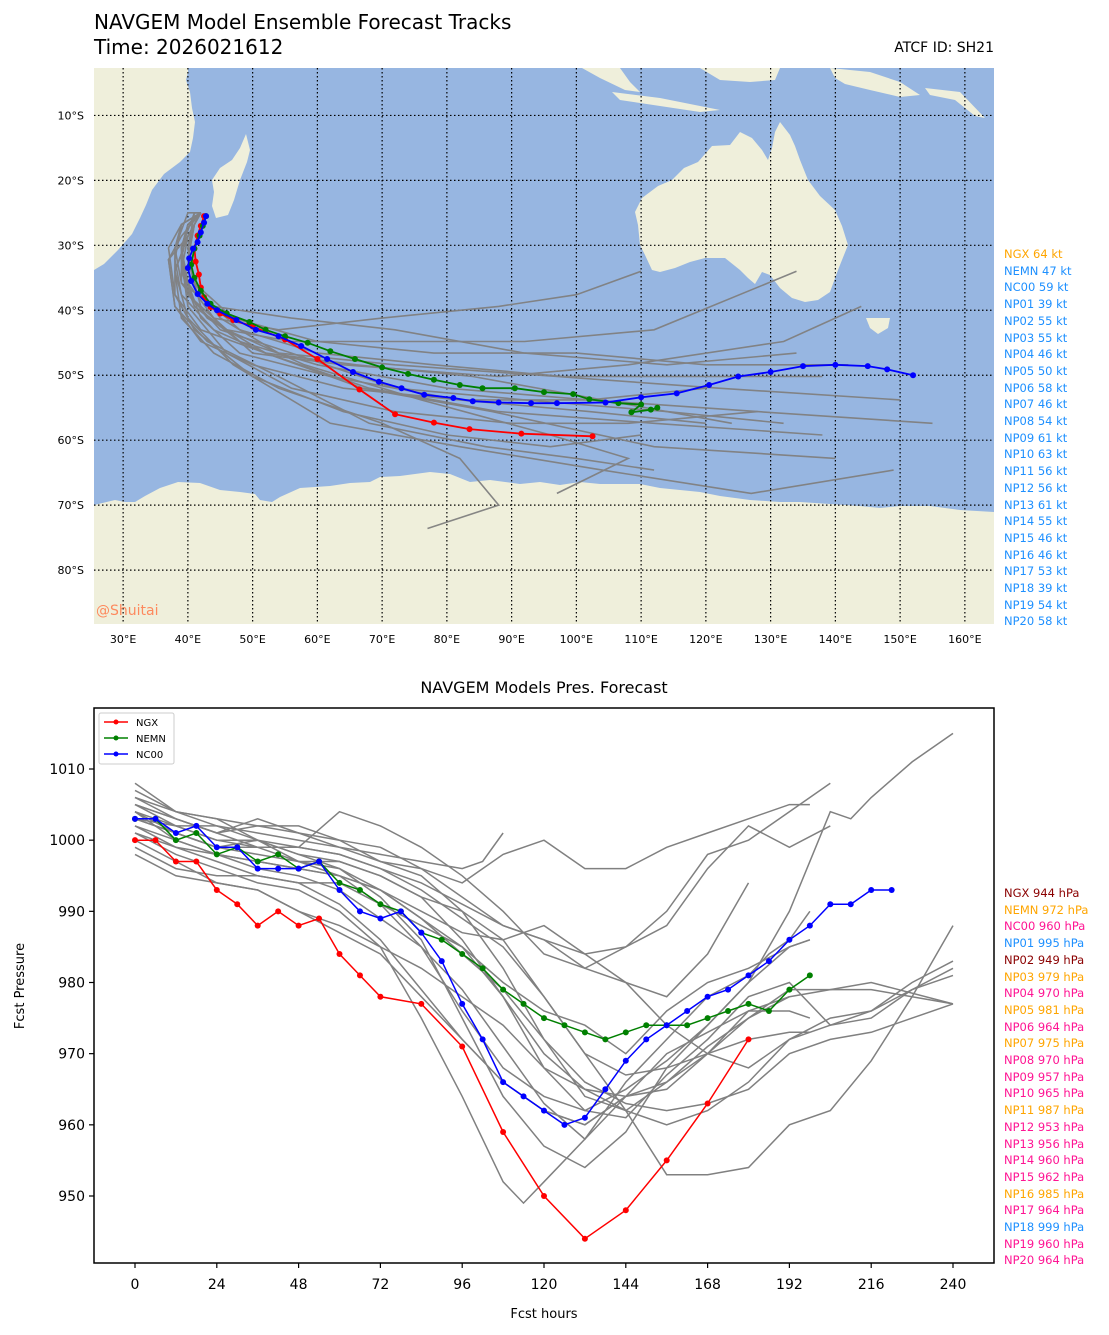  Describe the element at coordinates (1033, 254) in the screenshot. I see `wind-label: NGX 64 kt` at that location.